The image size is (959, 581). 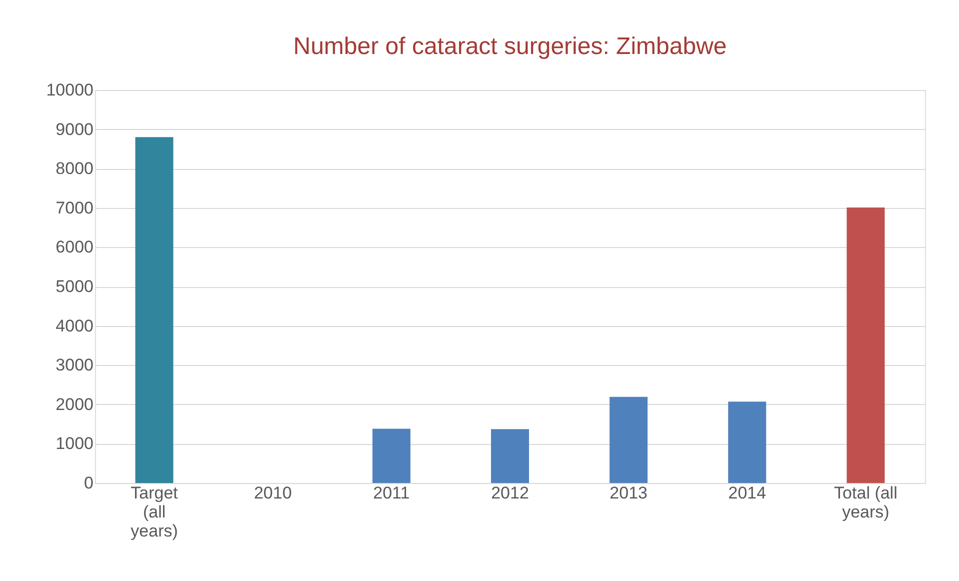 What do you see at coordinates (75, 208) in the screenshot?
I see `y-tick-label: 7000` at bounding box center [75, 208].